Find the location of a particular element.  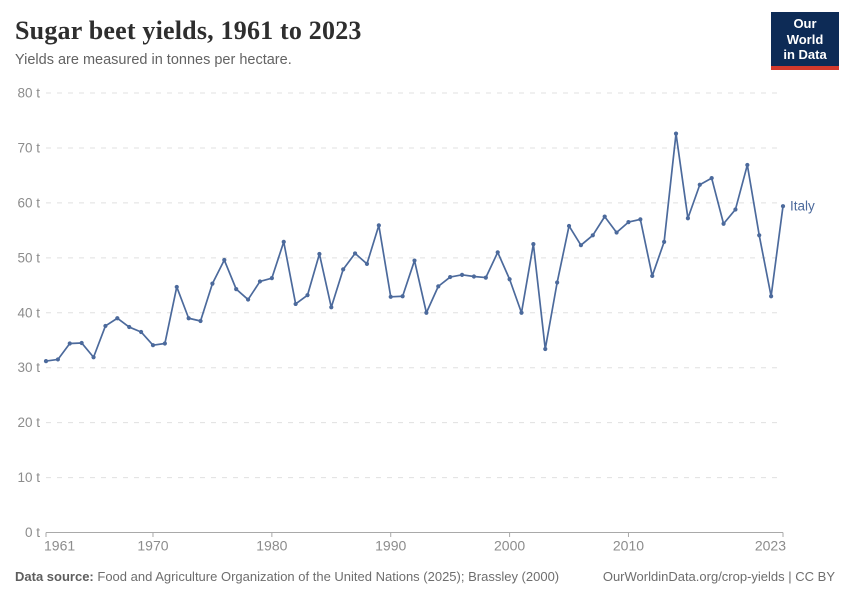

y-axis-tick-label: 40 t is located at coordinates (28, 312).